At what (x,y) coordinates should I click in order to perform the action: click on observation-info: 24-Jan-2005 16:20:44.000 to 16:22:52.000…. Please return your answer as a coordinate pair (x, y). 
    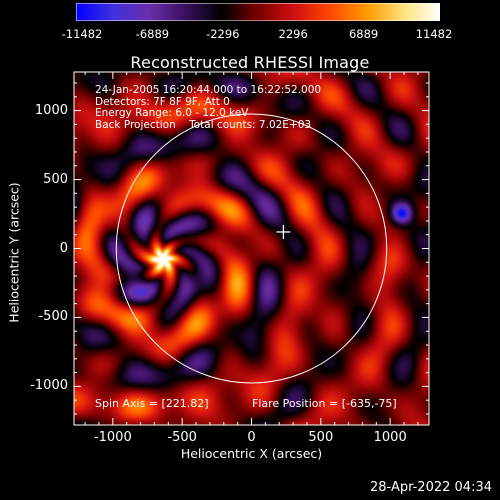
    Looking at the image, I should click on (208, 107).